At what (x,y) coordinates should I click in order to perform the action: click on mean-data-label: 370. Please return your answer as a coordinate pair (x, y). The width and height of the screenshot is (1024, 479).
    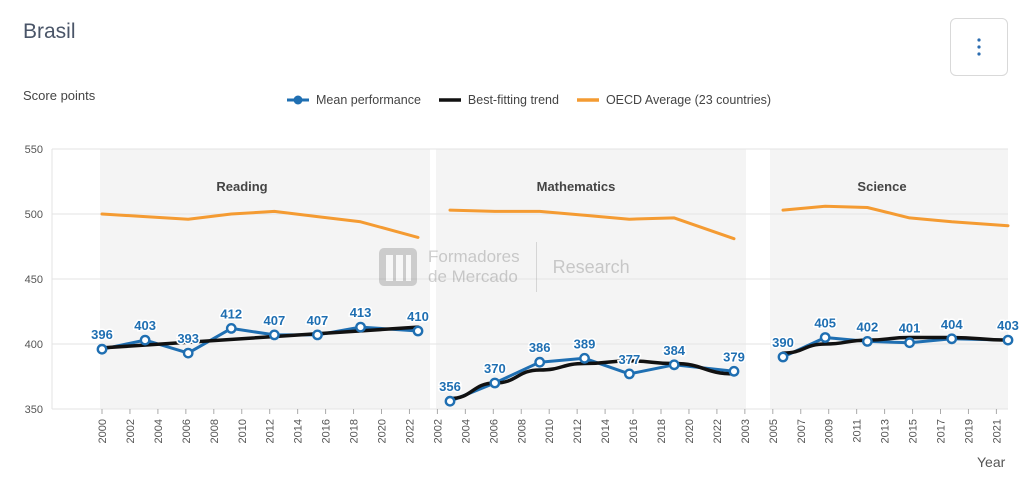
    Looking at the image, I should click on (495, 368).